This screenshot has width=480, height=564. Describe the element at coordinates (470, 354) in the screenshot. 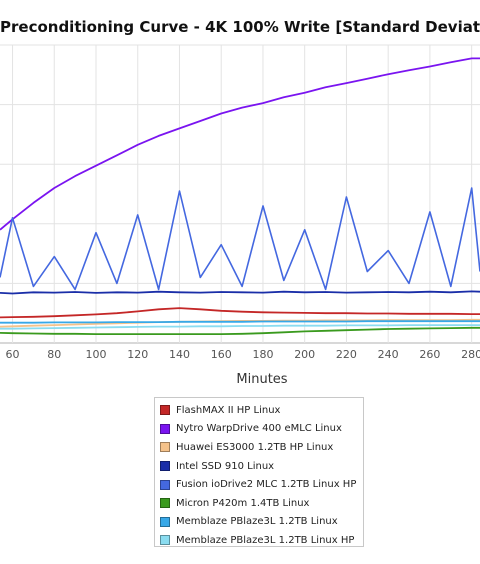

I see `x-tick-label: 280` at that location.